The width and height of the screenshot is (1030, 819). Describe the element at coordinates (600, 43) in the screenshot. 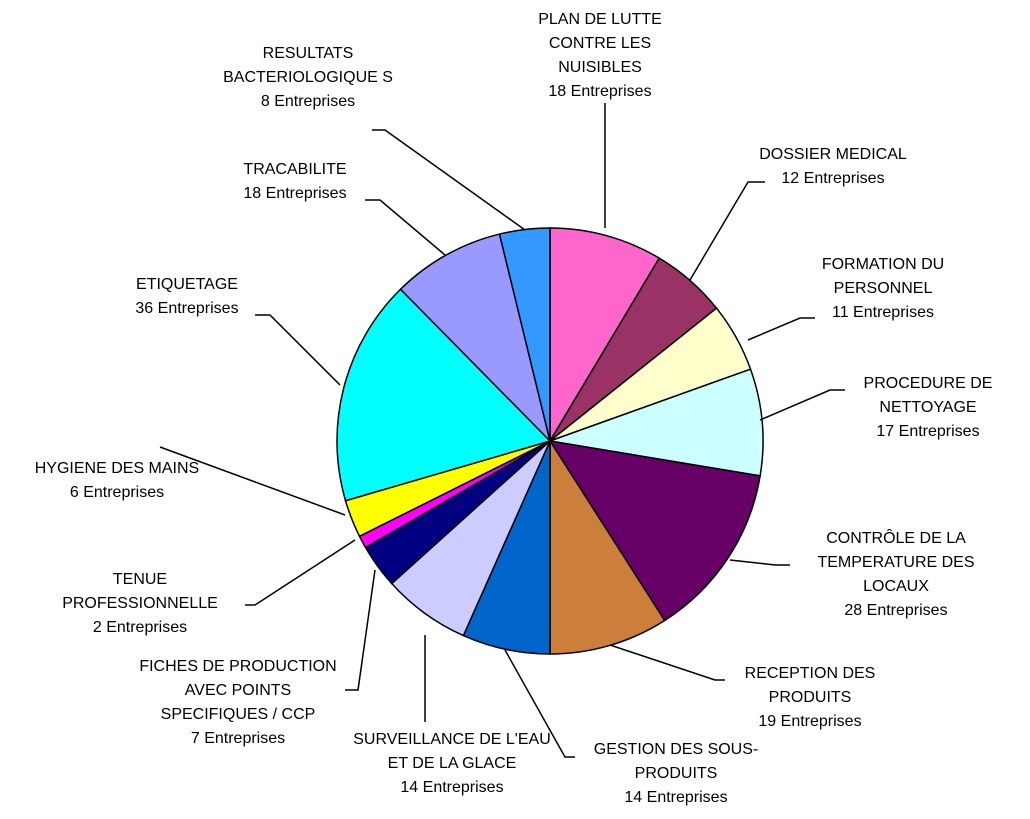

I see `category-label: PLAN DE LUTTE CONTRE LES NUISIBLES` at that location.